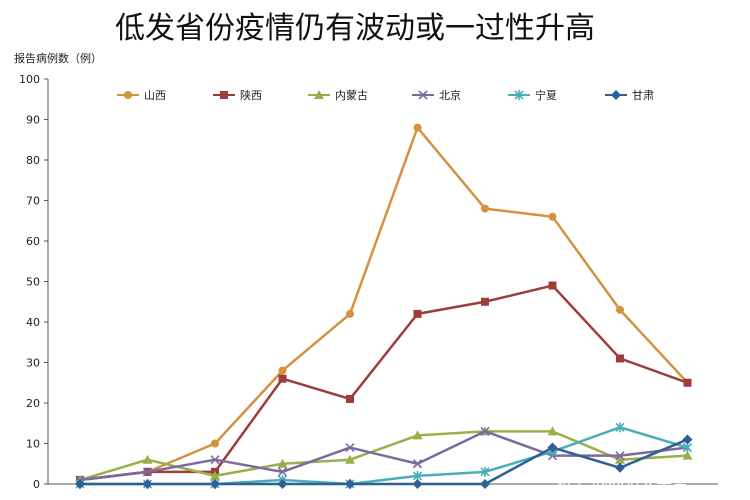 The width and height of the screenshot is (750, 500). Describe the element at coordinates (546, 95) in the screenshot. I see `legend-label: 宁夏` at that location.